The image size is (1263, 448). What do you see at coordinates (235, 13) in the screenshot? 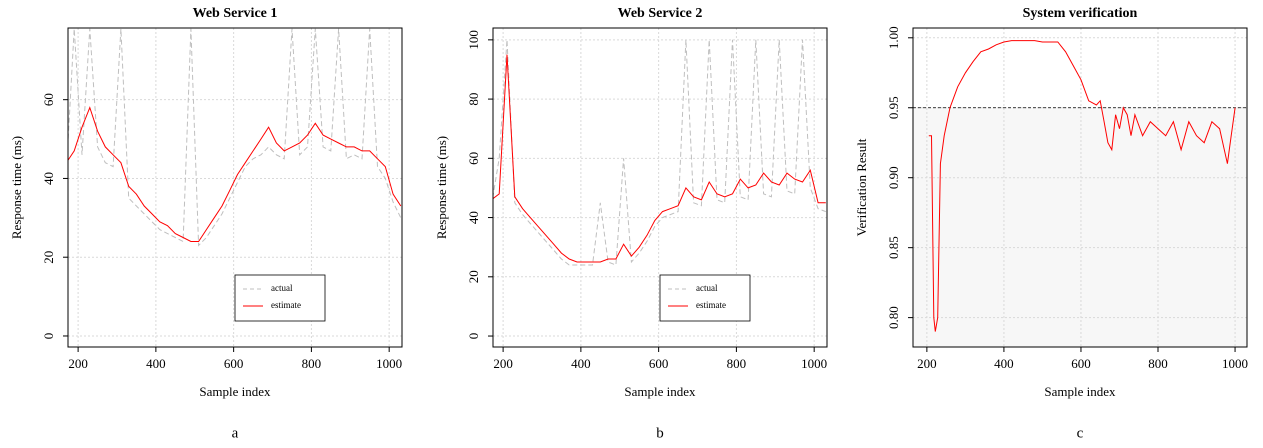
I see `chart-title: Web Service 1` at bounding box center [235, 13].